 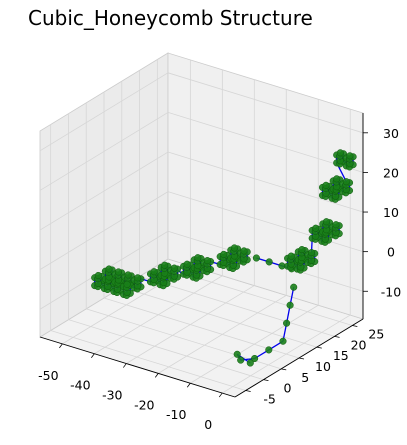 What do you see at coordinates (80, 385) in the screenshot?
I see `x-tick-label: -40` at bounding box center [80, 385].